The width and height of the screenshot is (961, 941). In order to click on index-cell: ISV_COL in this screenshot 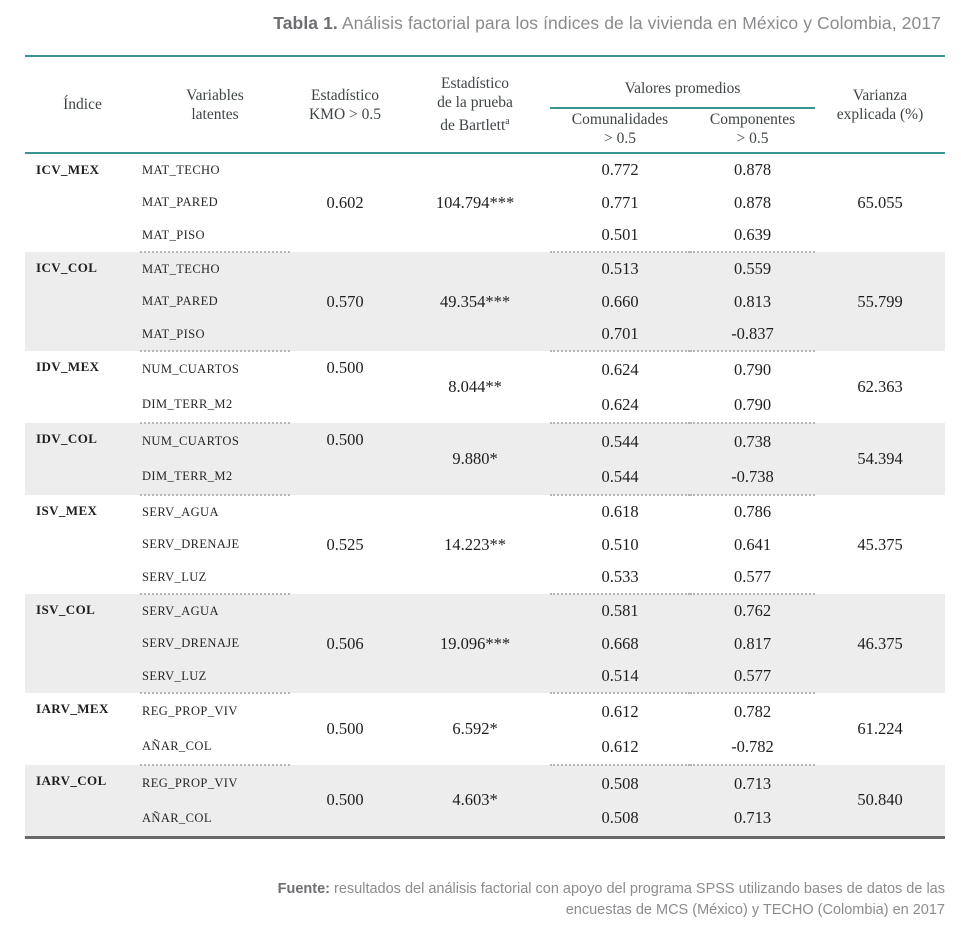, I will do `click(82, 643)`.